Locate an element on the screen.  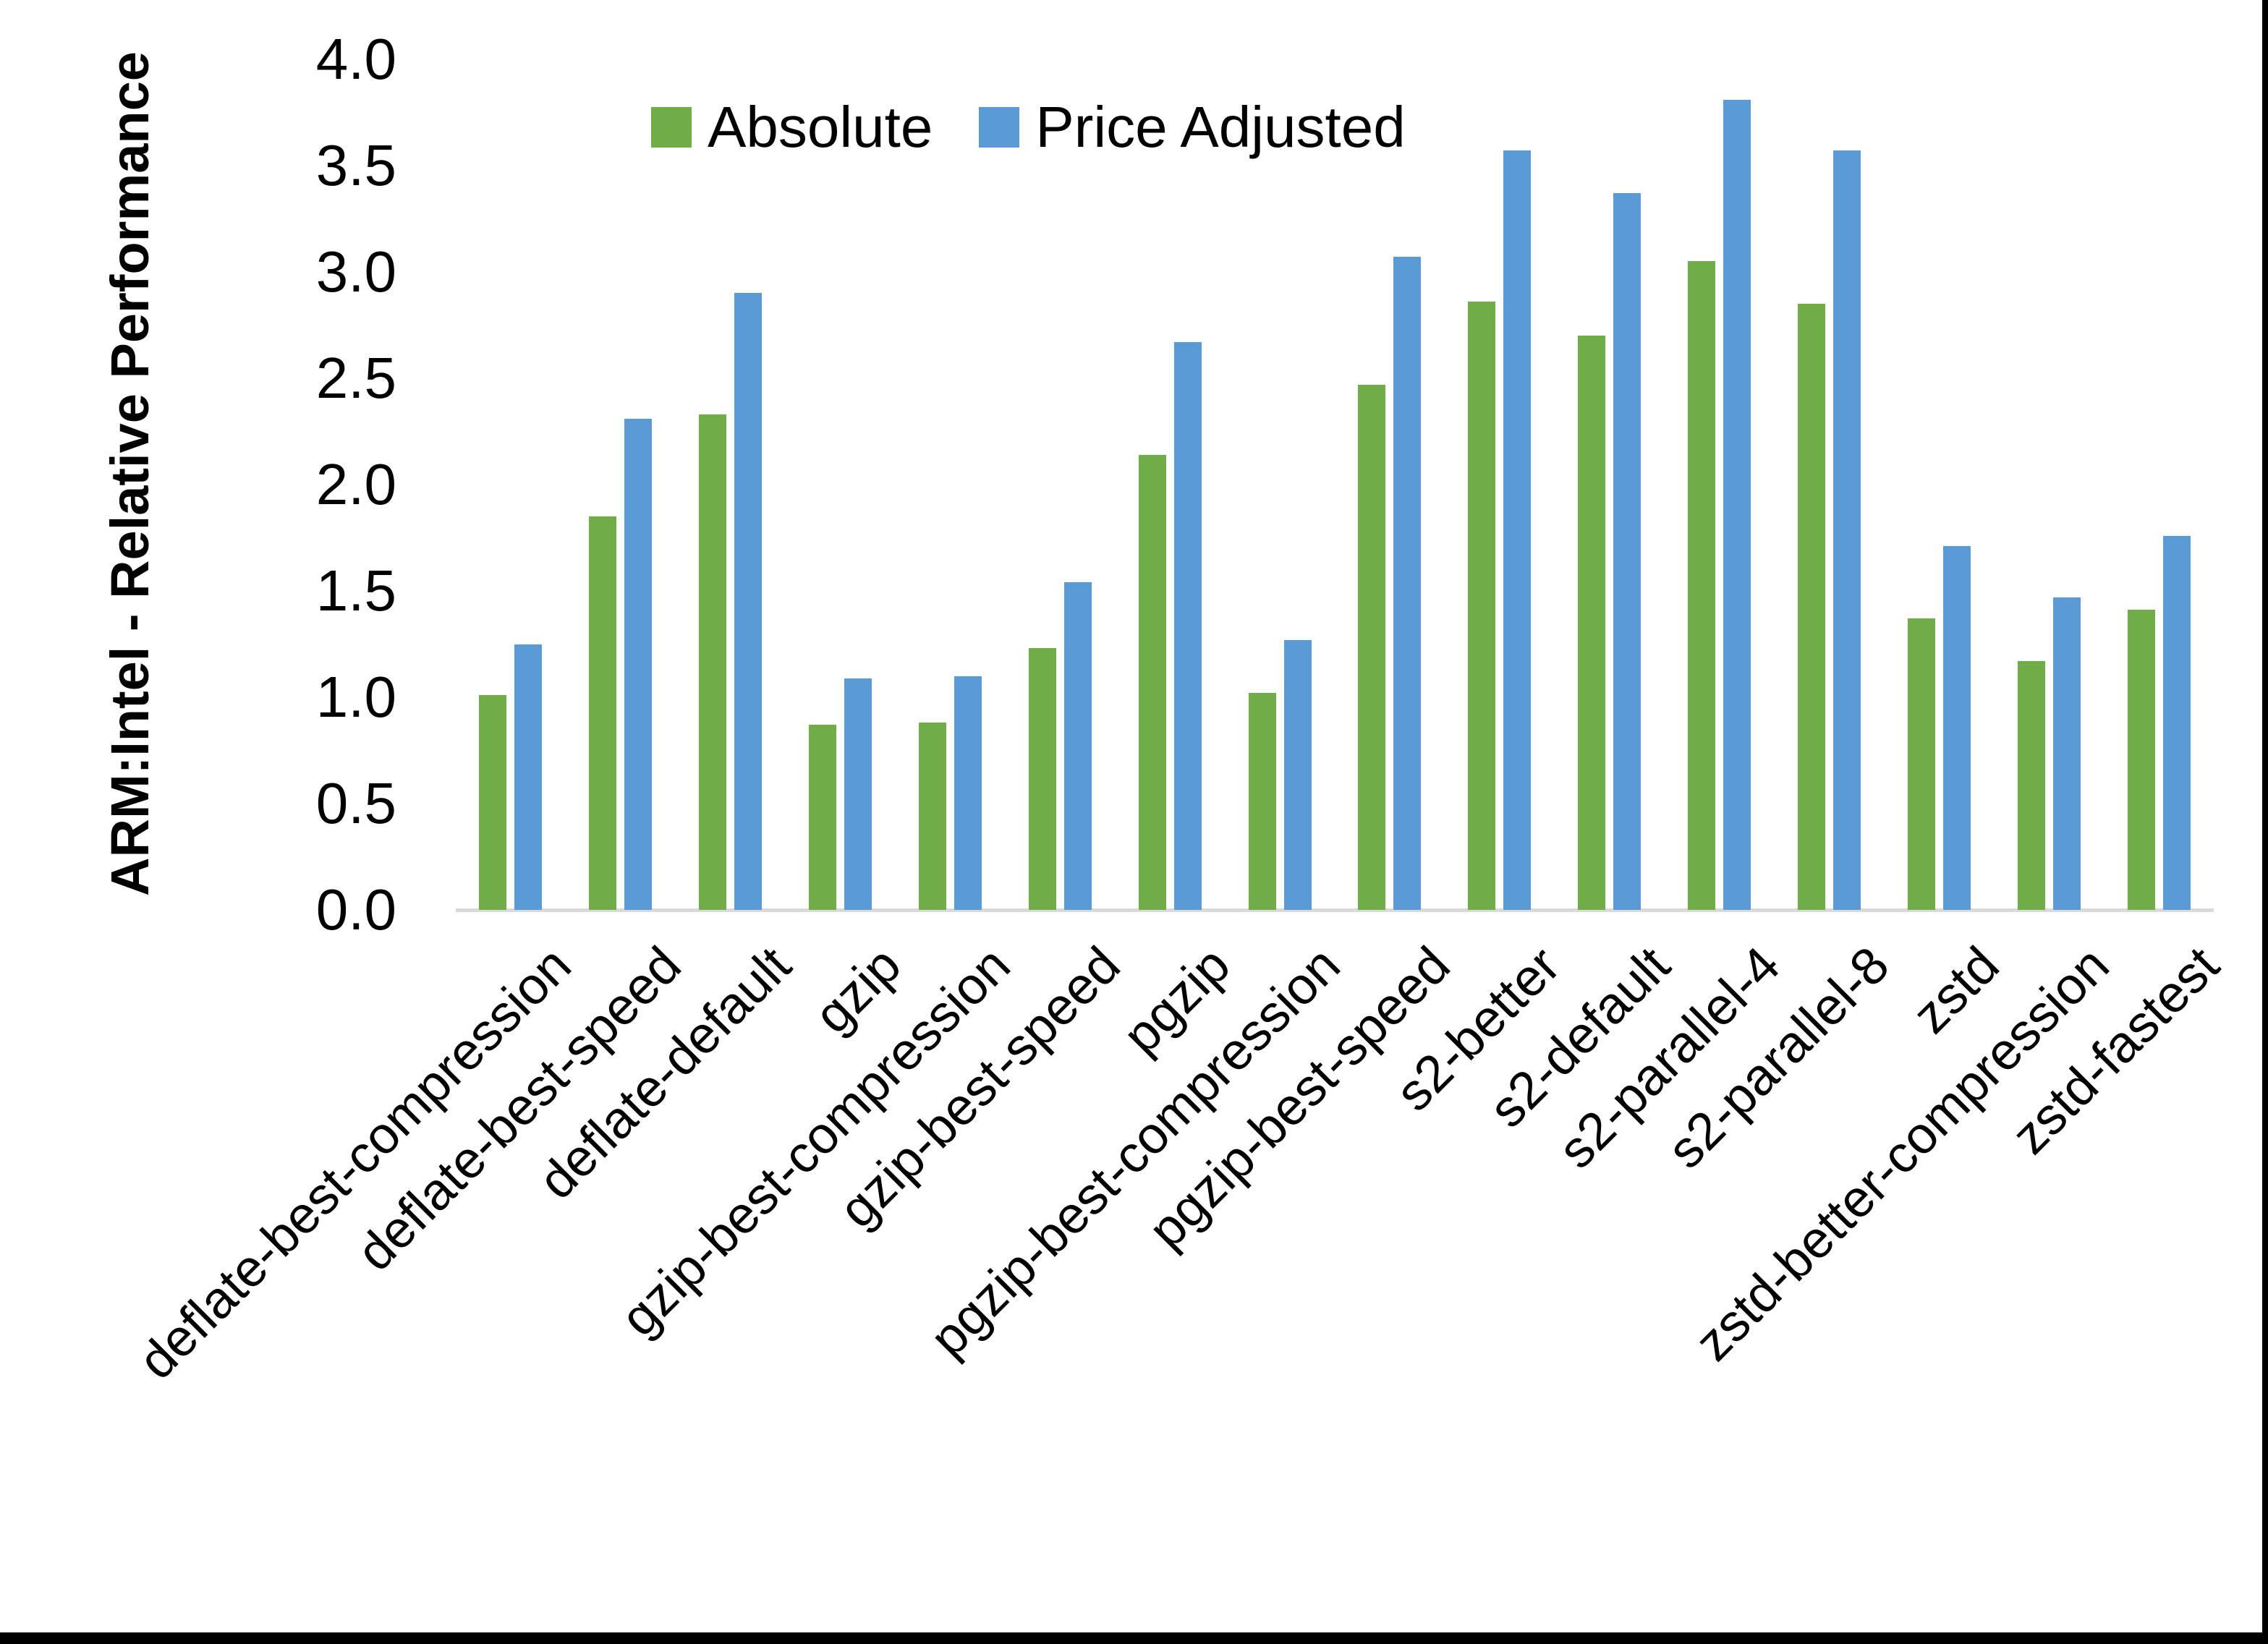
y-tick-label: 2.0 is located at coordinates (355, 484).